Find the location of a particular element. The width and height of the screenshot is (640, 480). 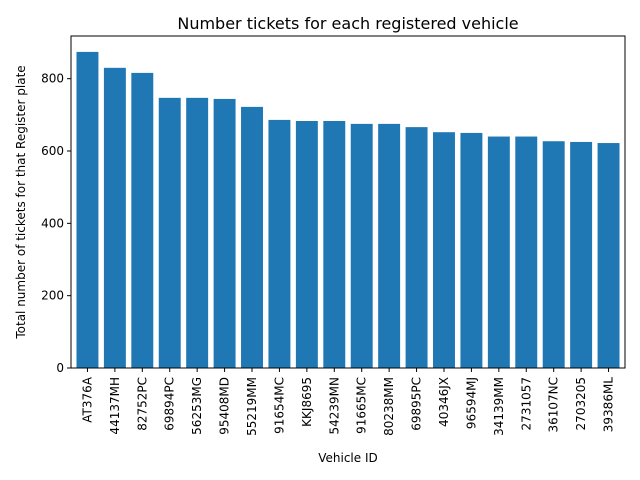

y-axis: 0 200 400 600 800 is located at coordinates (56, 223).